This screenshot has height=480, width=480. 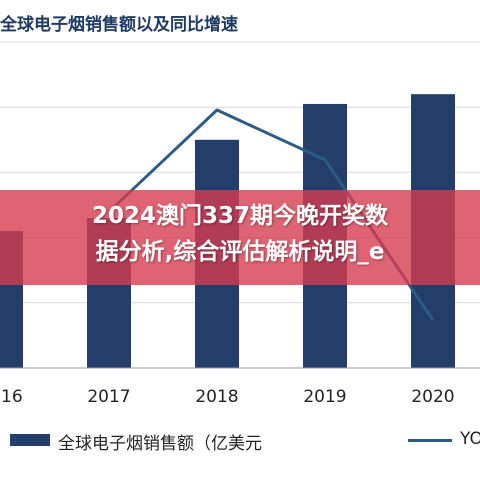 I want to click on x-tick-label: 2017, so click(x=108, y=397).